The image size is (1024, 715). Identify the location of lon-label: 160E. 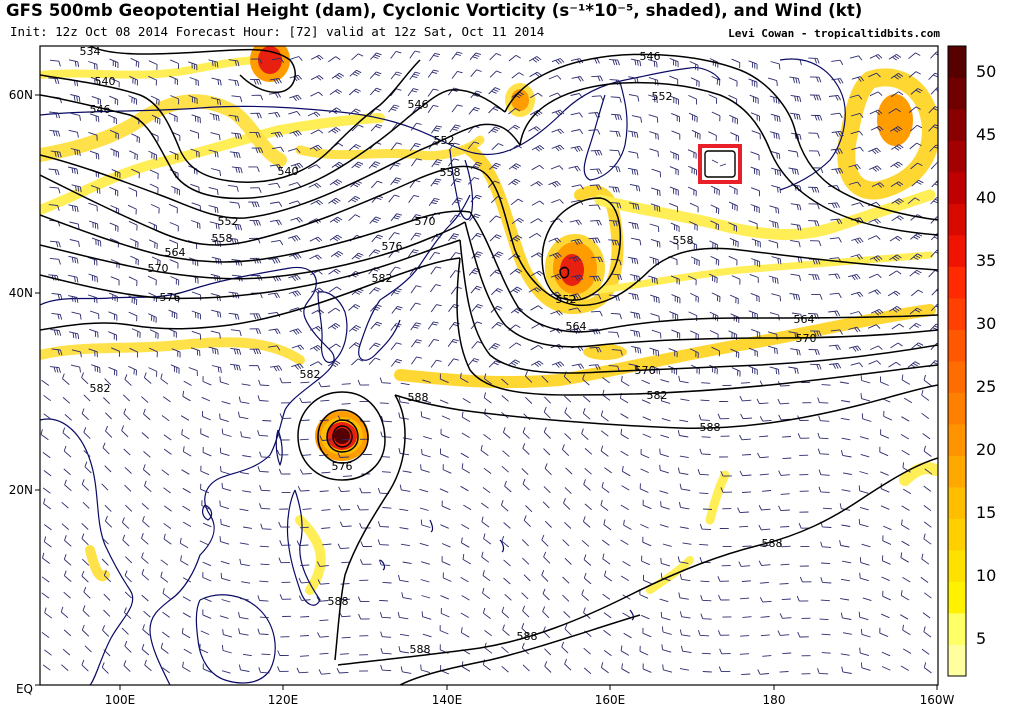
(610, 700).